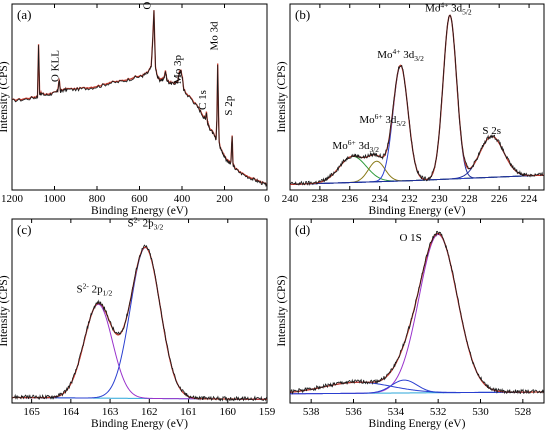  What do you see at coordinates (448, 8) in the screenshot?
I see `peak-annotation: Mo4+ 3d5/2` at bounding box center [448, 8].